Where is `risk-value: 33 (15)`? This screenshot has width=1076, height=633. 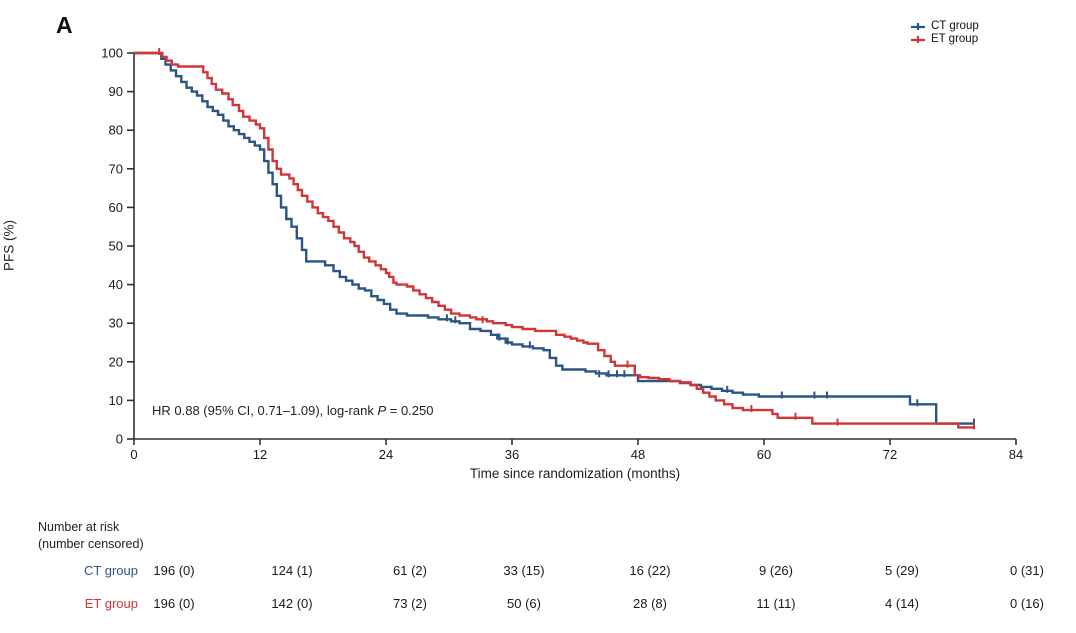
risk-value: 33 (15) is located at coordinates (524, 570).